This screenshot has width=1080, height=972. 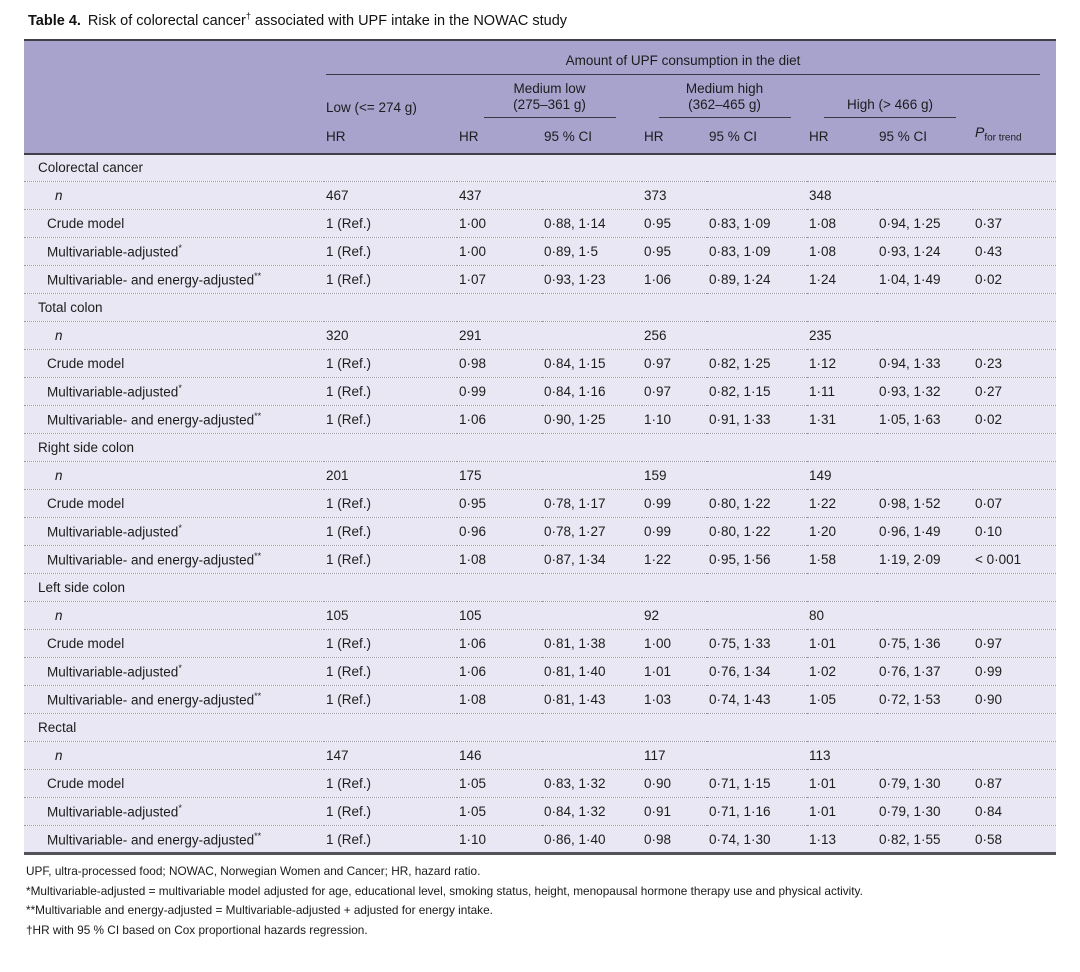 What do you see at coordinates (592, 699) in the screenshot?
I see `value-cell-95-ci-medium-low: 0·81, 1·43` at bounding box center [592, 699].